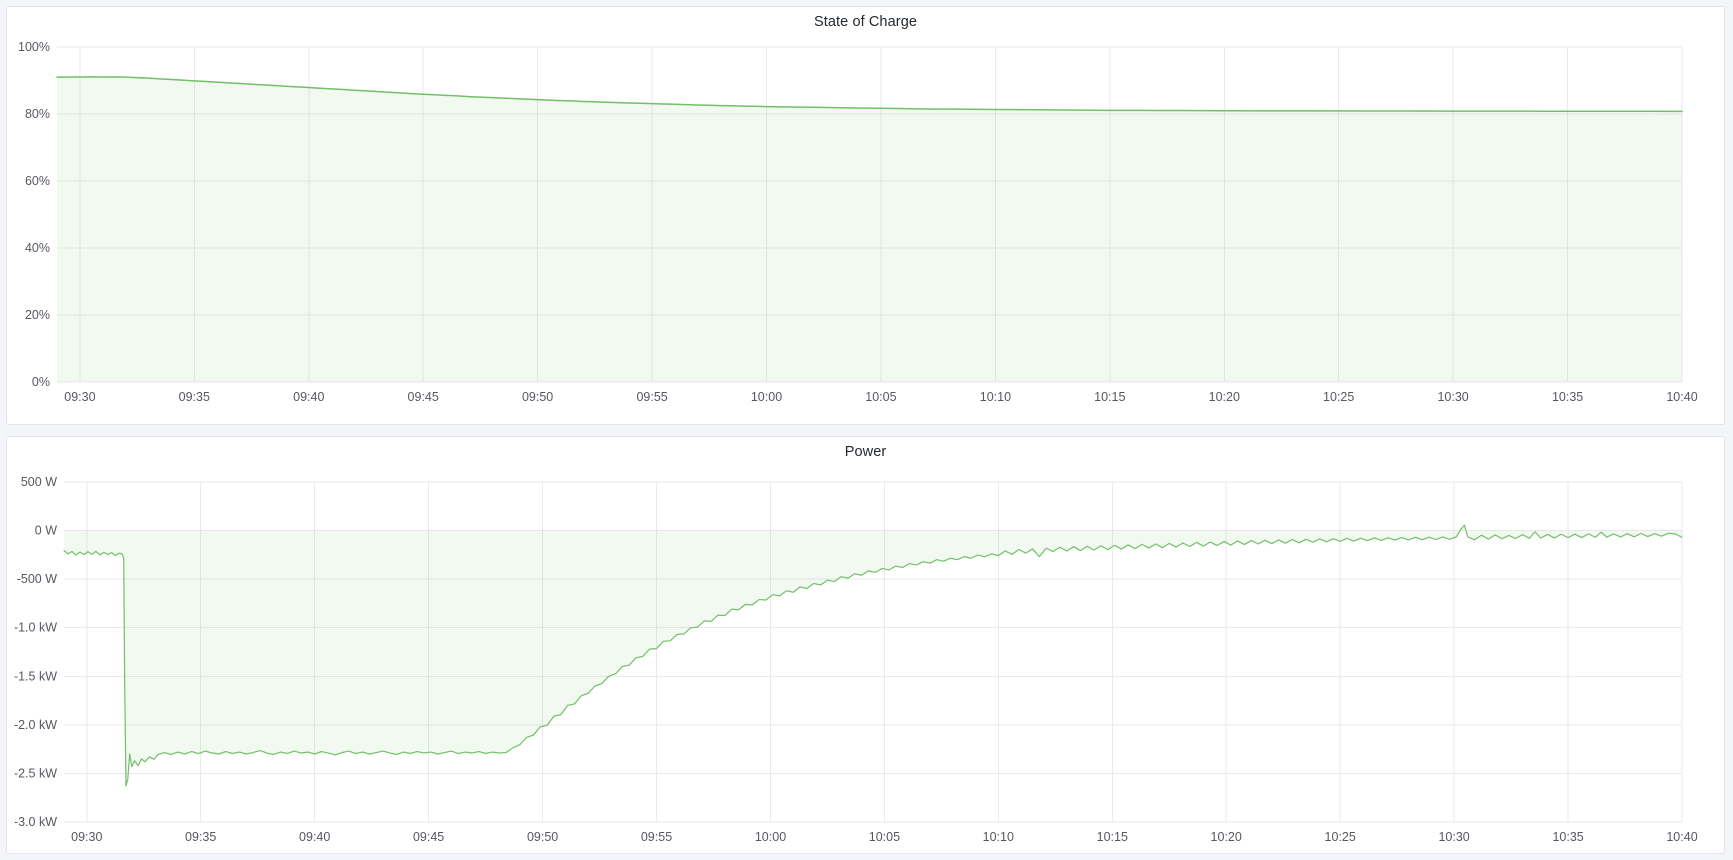  I want to click on panel-title-power: Power, so click(865, 452).